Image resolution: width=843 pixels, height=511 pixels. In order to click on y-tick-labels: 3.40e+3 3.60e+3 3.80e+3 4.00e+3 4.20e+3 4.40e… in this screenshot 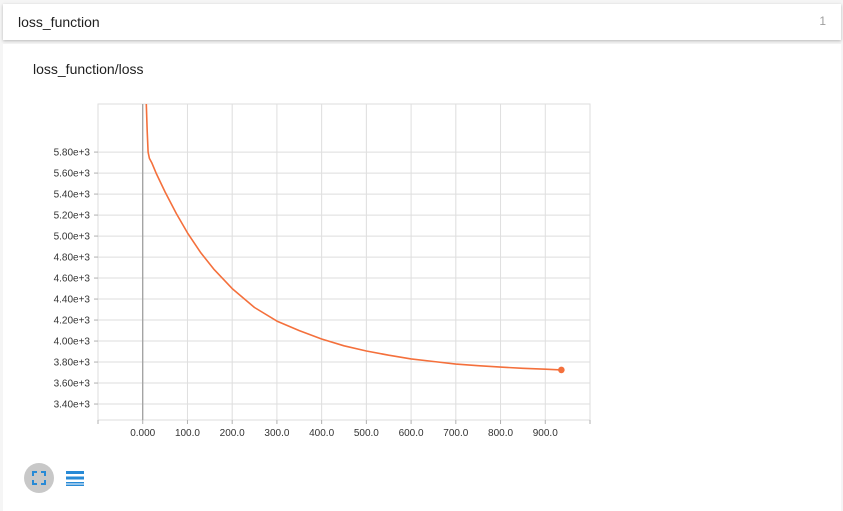, I will do `click(72, 279)`.